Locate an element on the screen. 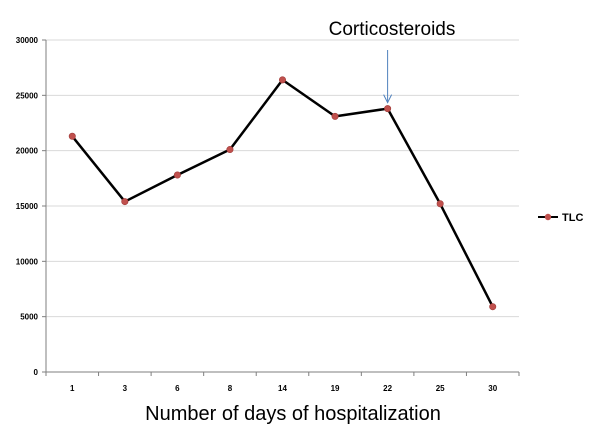  y-tick-label: 30000 is located at coordinates (27, 40).